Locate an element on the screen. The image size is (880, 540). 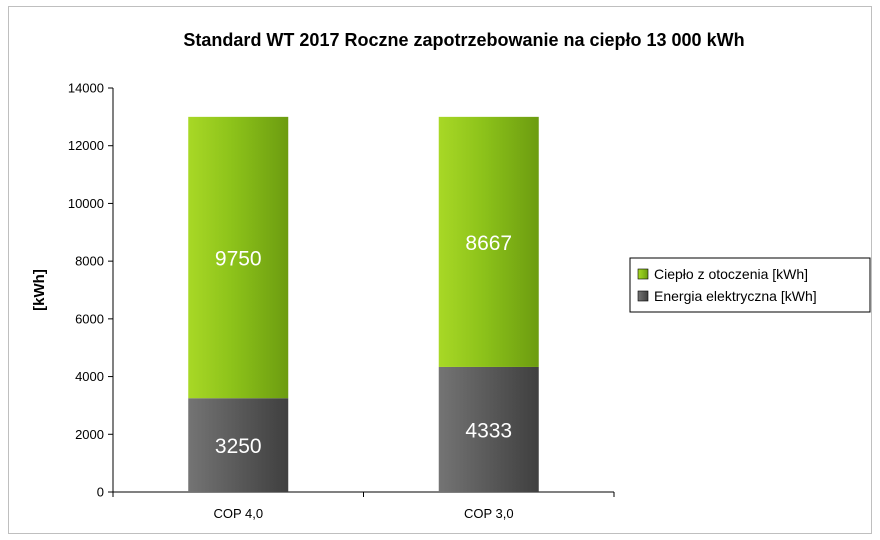
y-axis-label: [kWh] is located at coordinates (39, 290).